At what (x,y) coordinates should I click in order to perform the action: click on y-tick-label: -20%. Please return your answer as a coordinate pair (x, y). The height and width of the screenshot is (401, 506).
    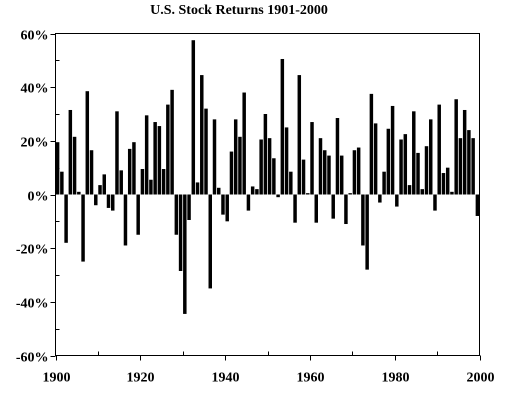
    Looking at the image, I should click on (32, 250).